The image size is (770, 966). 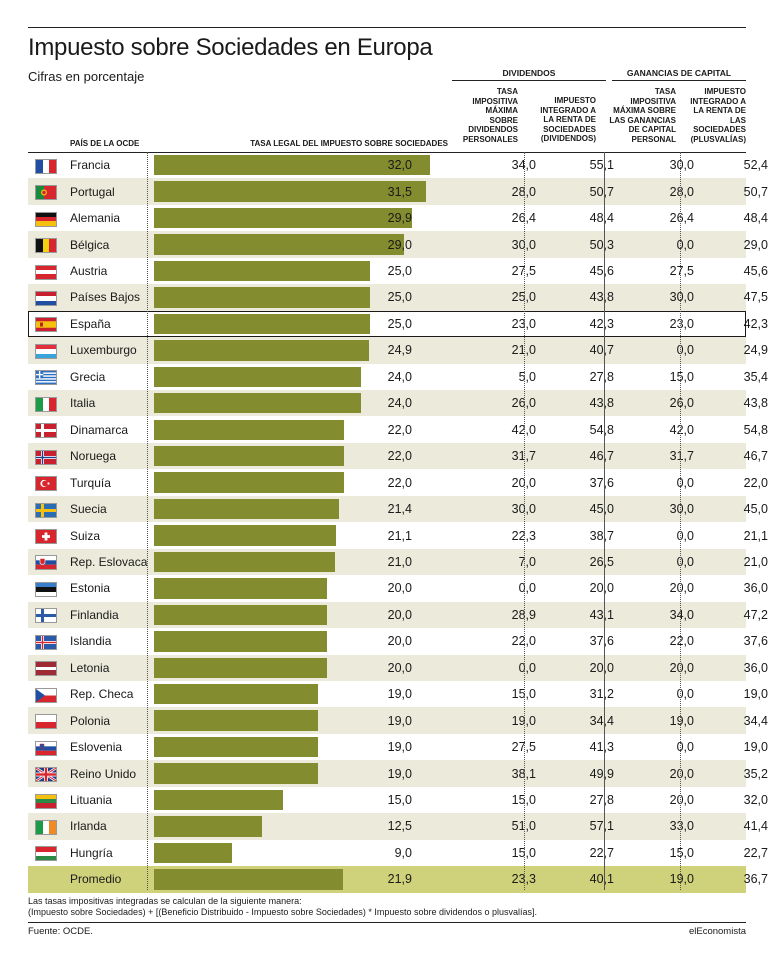 I want to click on country-label: Portugal, so click(x=92, y=191).